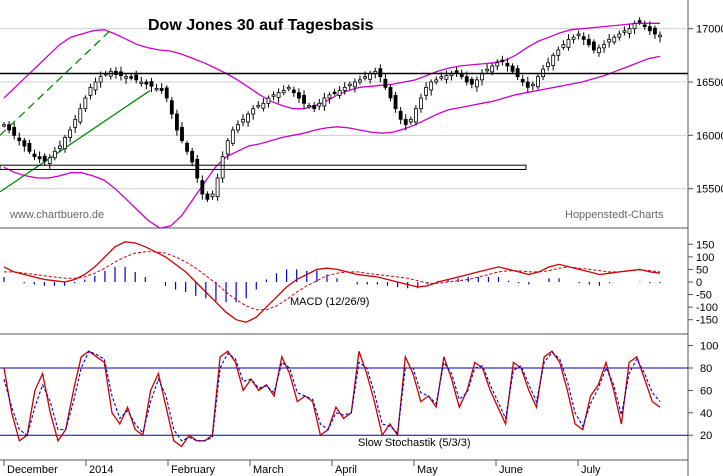  I want to click on trend-line-solid, so click(75, 141).